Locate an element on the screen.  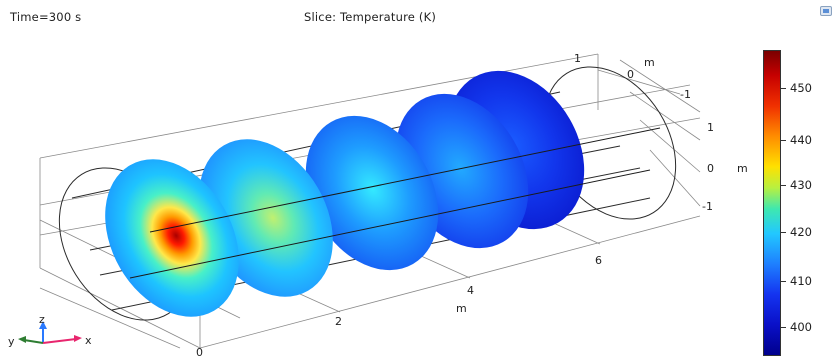
y-unit: m is located at coordinates (649, 62).